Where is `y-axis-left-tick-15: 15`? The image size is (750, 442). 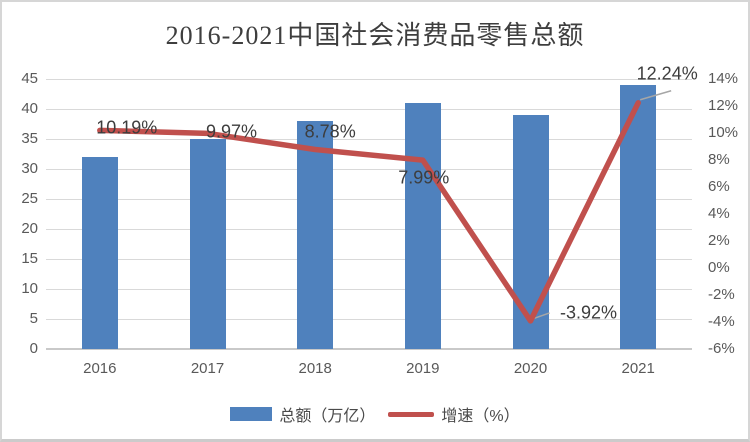
y-axis-left-tick-15: 15 is located at coordinates (29, 258).